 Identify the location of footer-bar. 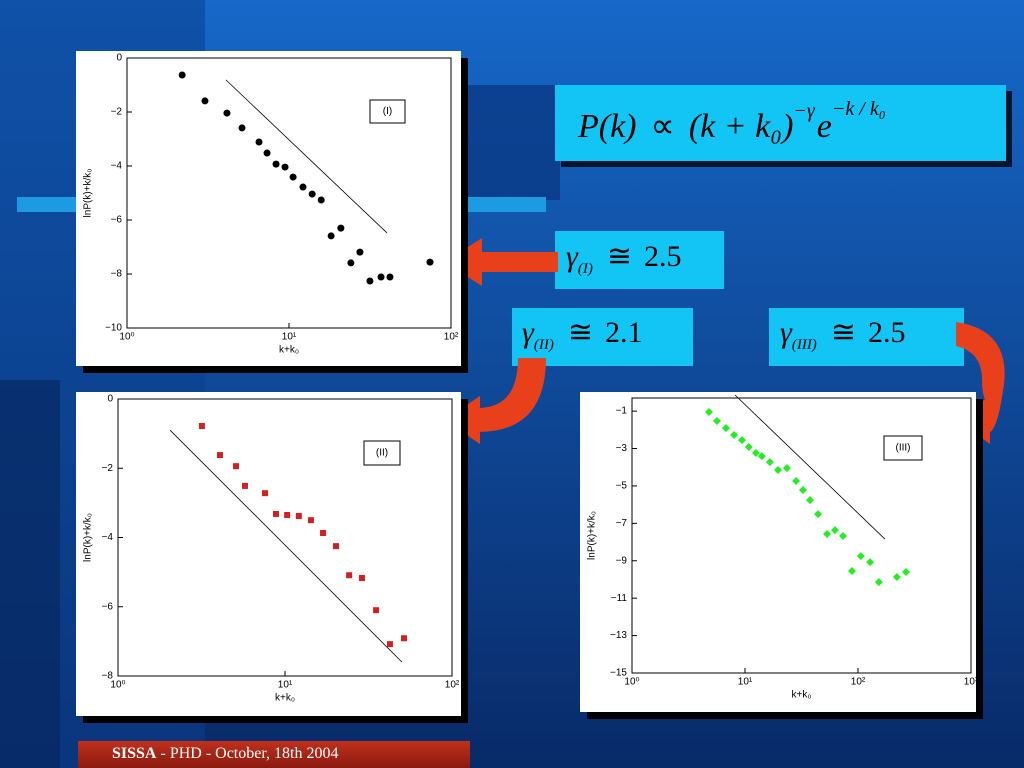
(274, 754).